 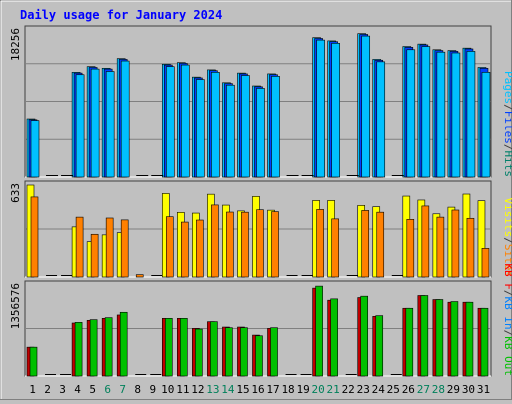 I want to click on legend-entry: Files, so click(x=507, y=127).